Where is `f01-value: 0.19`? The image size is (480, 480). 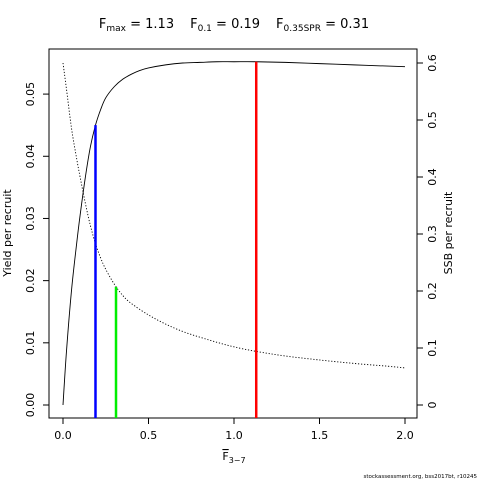
f01-value: 0.19 is located at coordinates (245, 24).